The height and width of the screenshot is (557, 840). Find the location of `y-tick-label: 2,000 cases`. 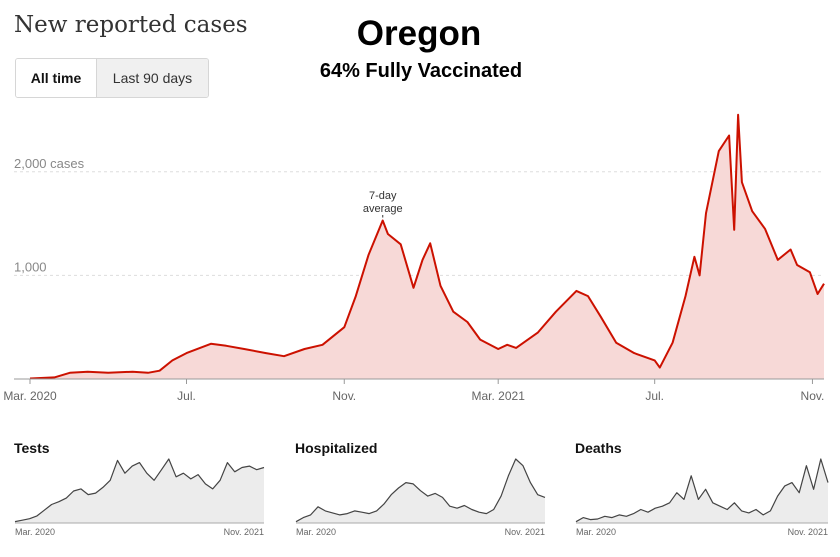

y-tick-label: 2,000 cases is located at coordinates (49, 163).